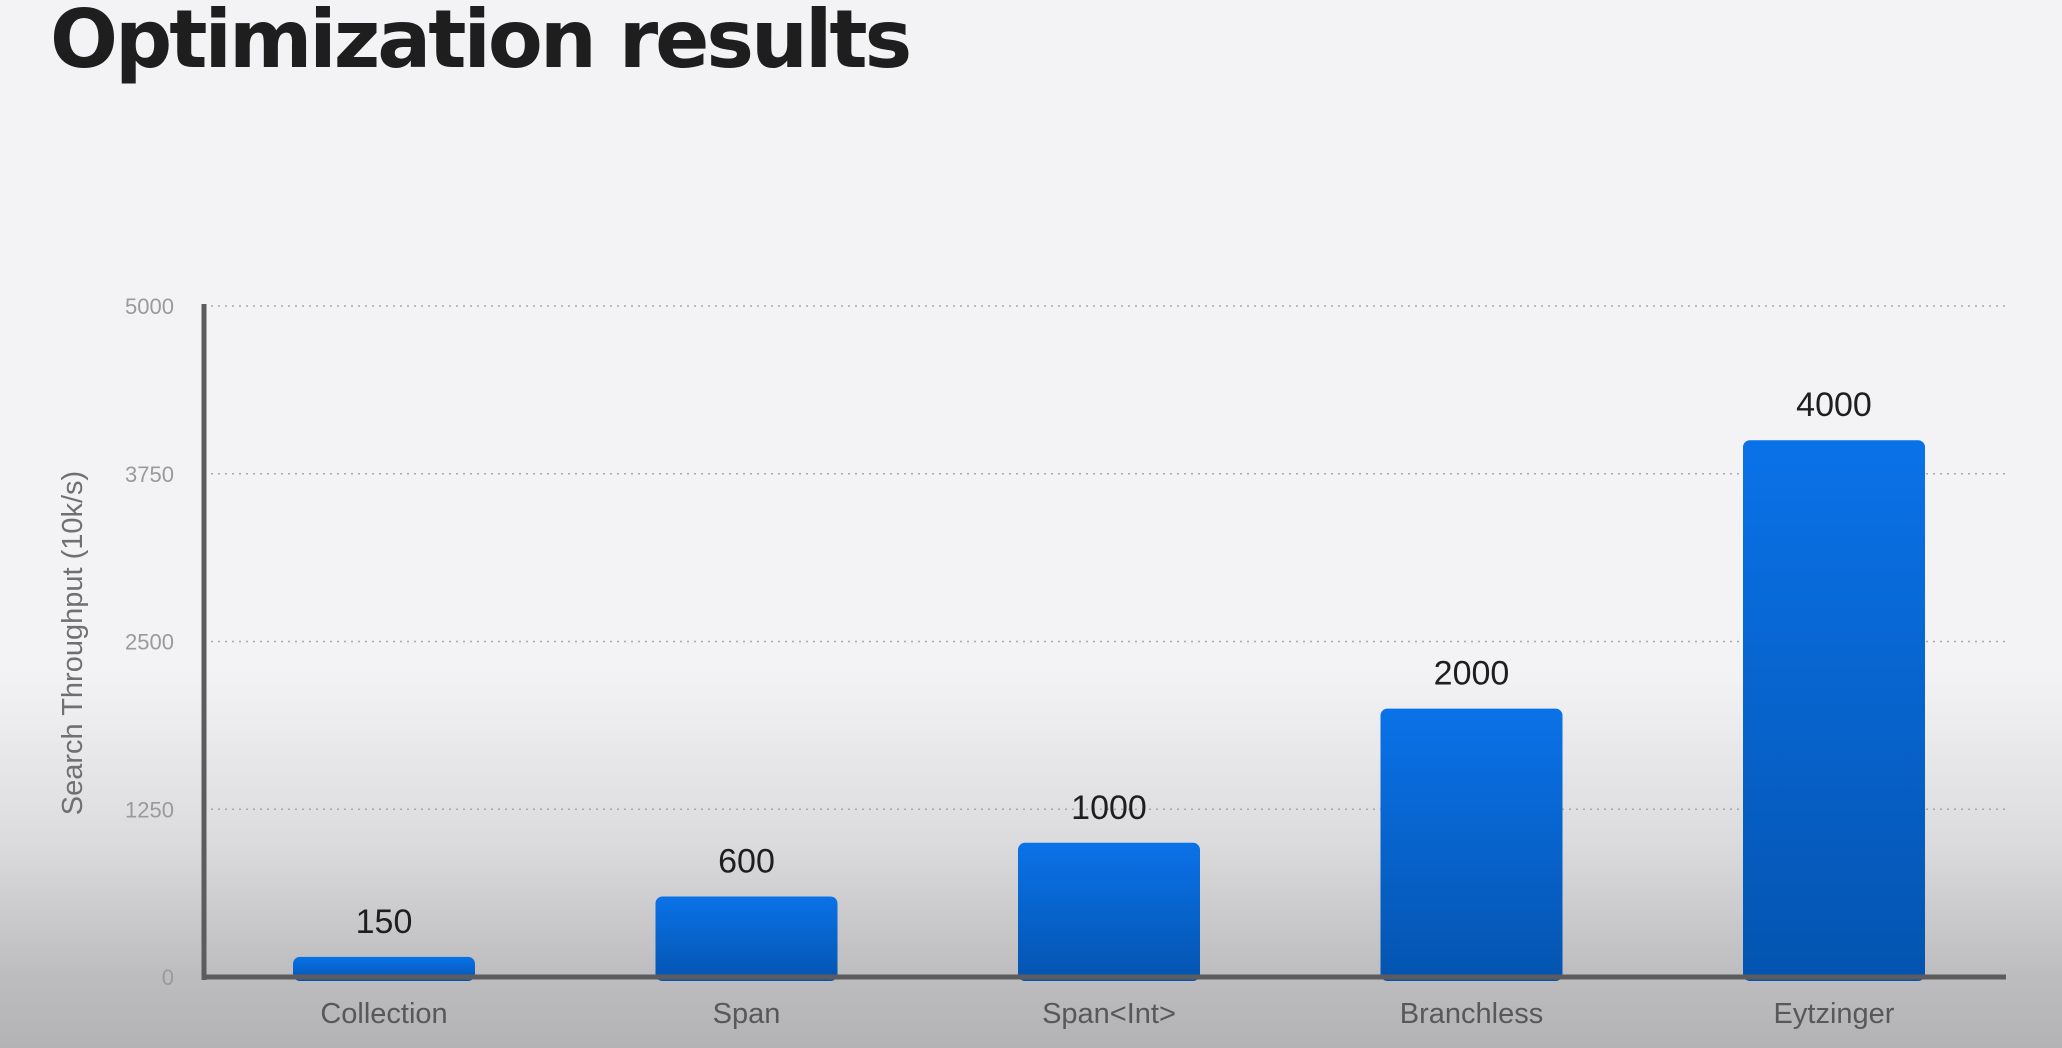 This screenshot has width=2062, height=1048. I want to click on bar-eytzinger, so click(1834, 710).